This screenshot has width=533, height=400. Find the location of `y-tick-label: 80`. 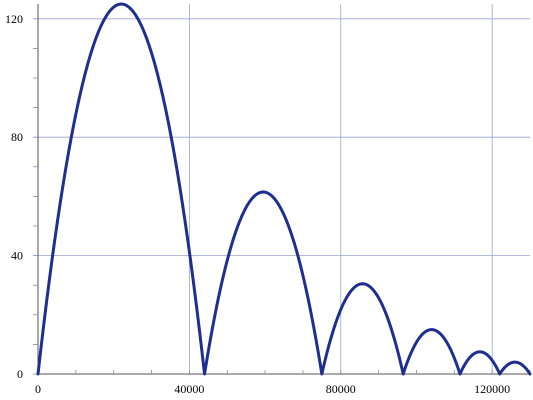

y-tick-label: 80 is located at coordinates (17, 137).